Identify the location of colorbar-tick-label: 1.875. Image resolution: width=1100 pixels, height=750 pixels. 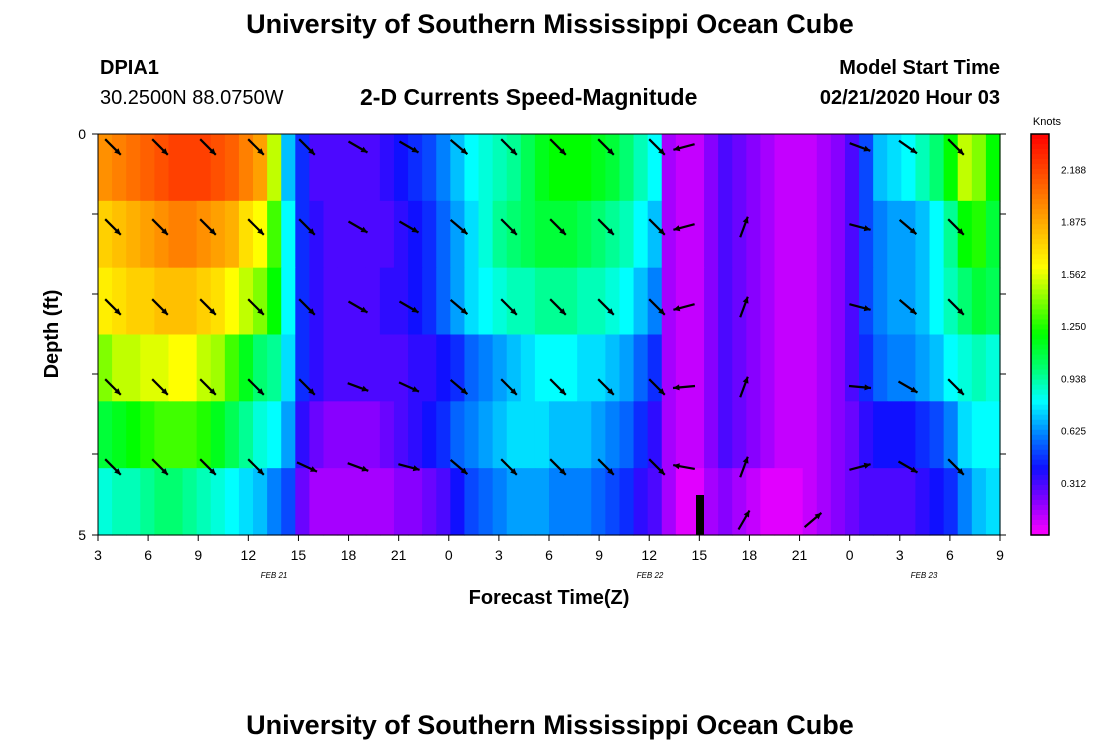
(1073, 223).